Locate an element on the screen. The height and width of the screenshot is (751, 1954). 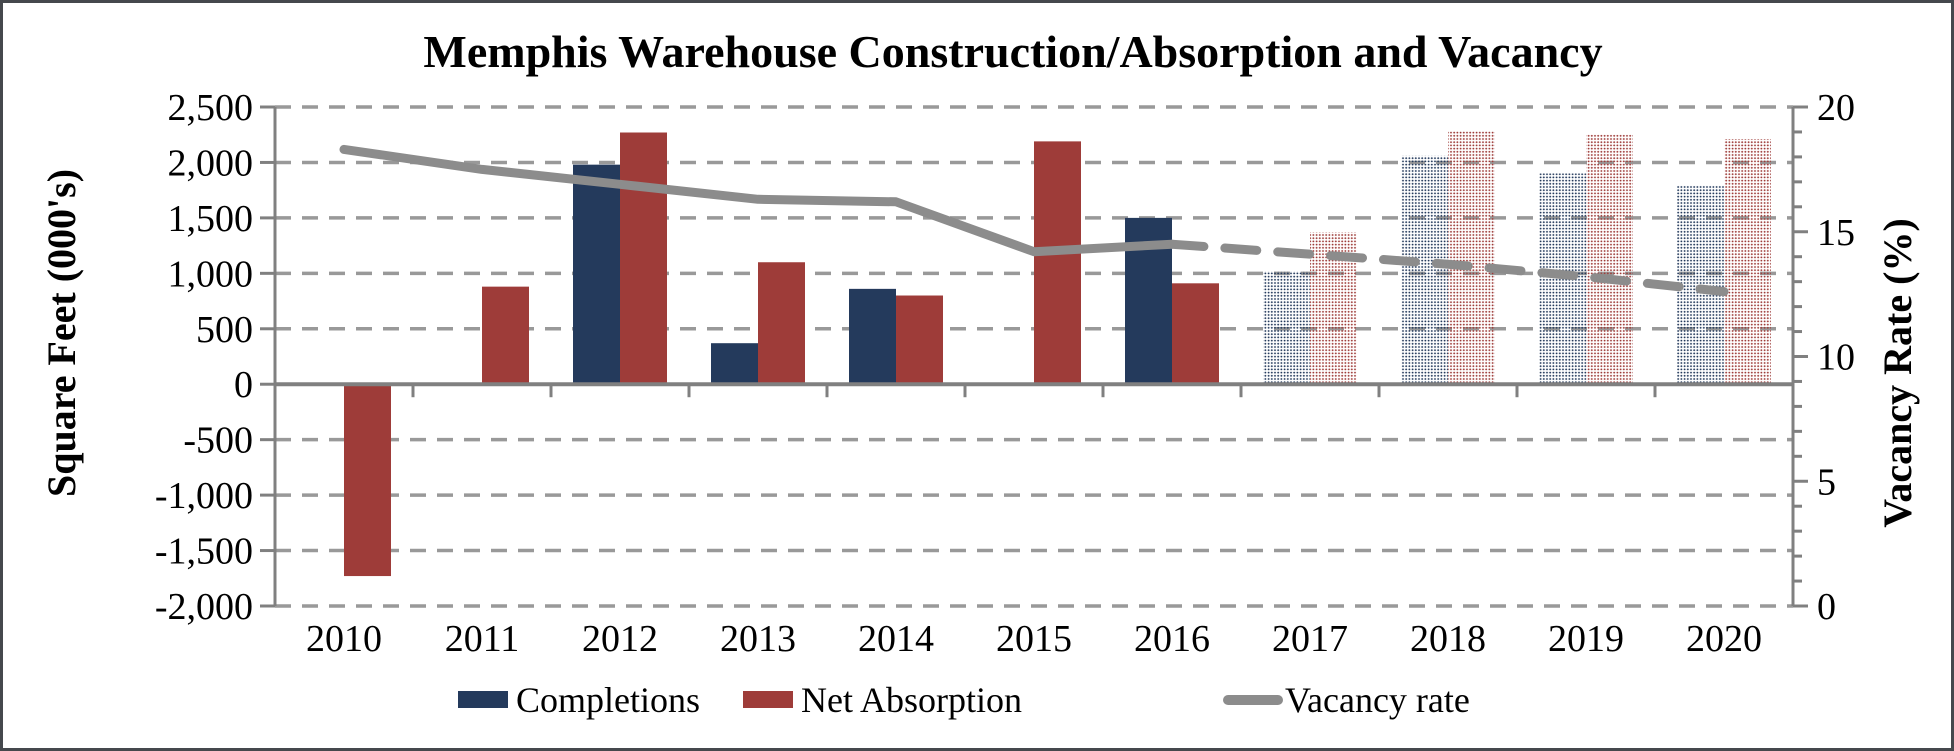
category-label-2018: 2018 is located at coordinates (1448, 639).